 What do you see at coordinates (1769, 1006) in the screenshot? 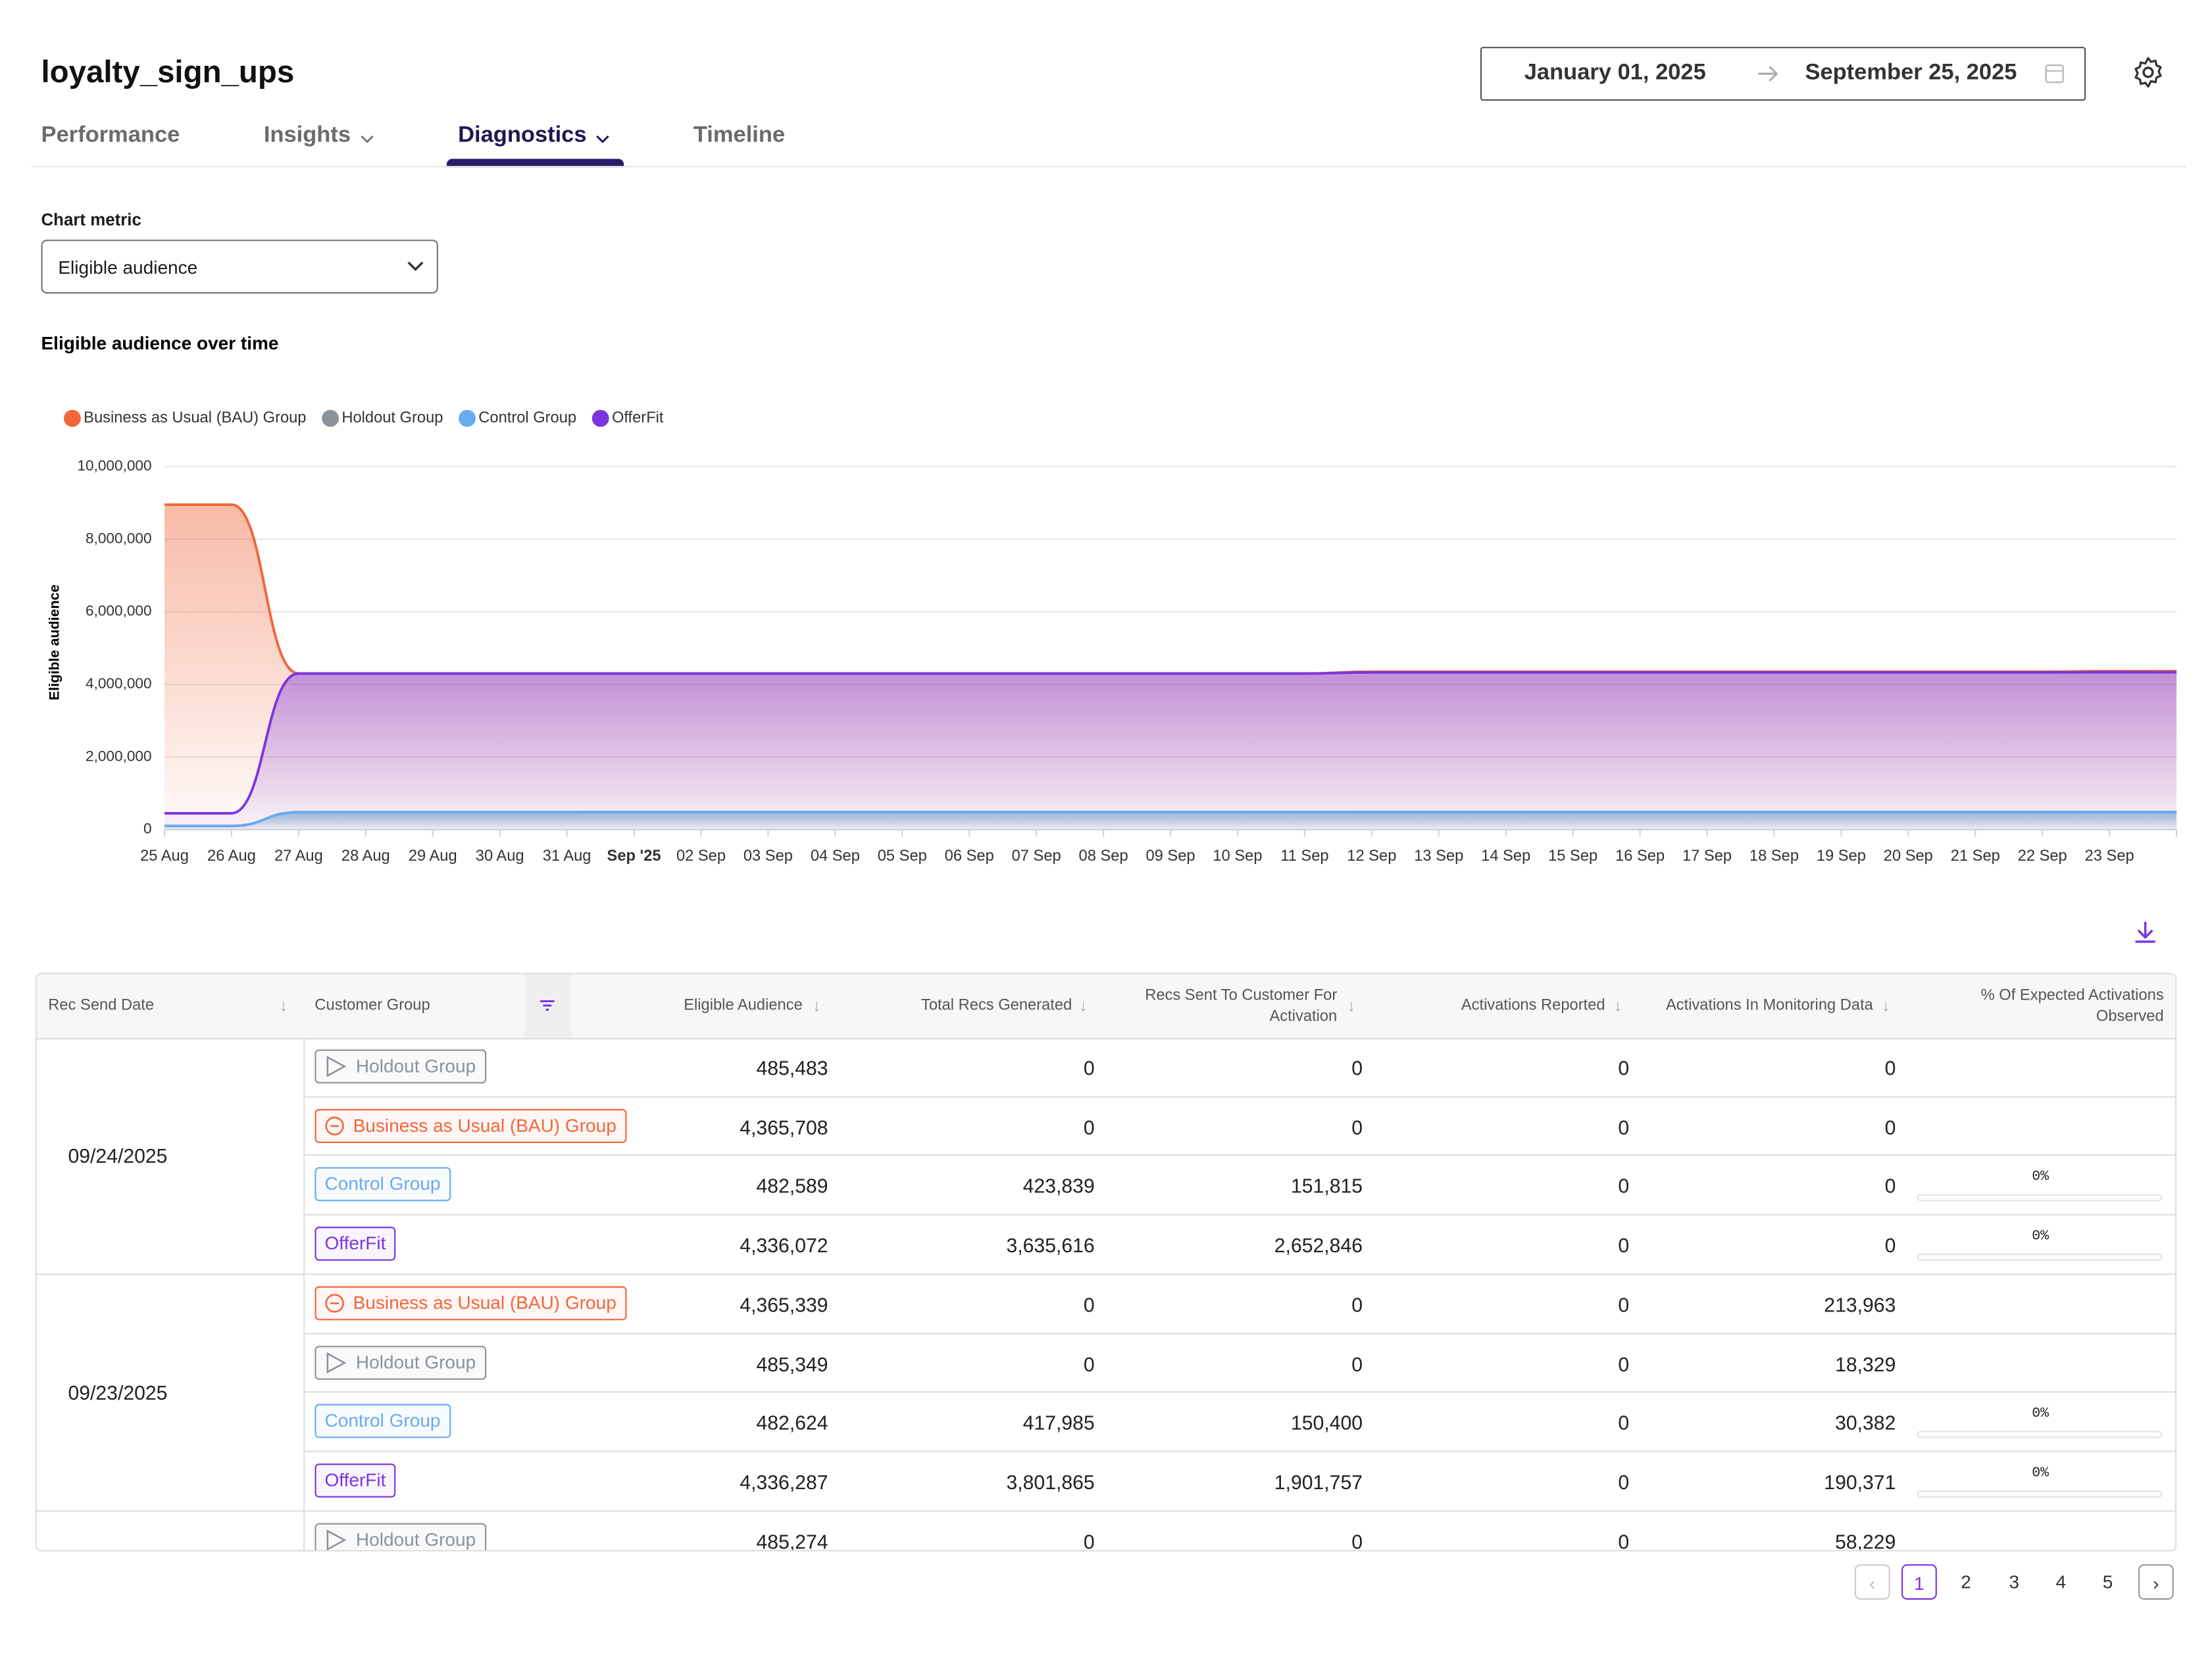
I see `column-header-text: Activations In Monitoring Data` at bounding box center [1769, 1006].